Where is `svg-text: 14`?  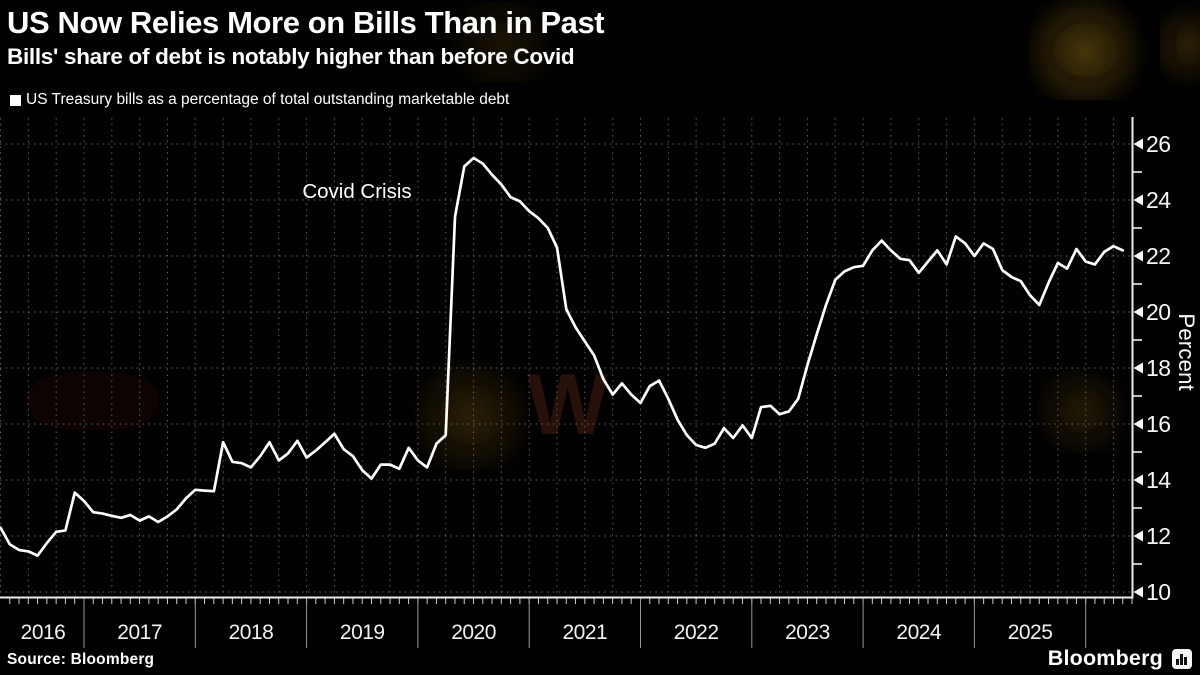 svg-text: 14 is located at coordinates (1158, 480).